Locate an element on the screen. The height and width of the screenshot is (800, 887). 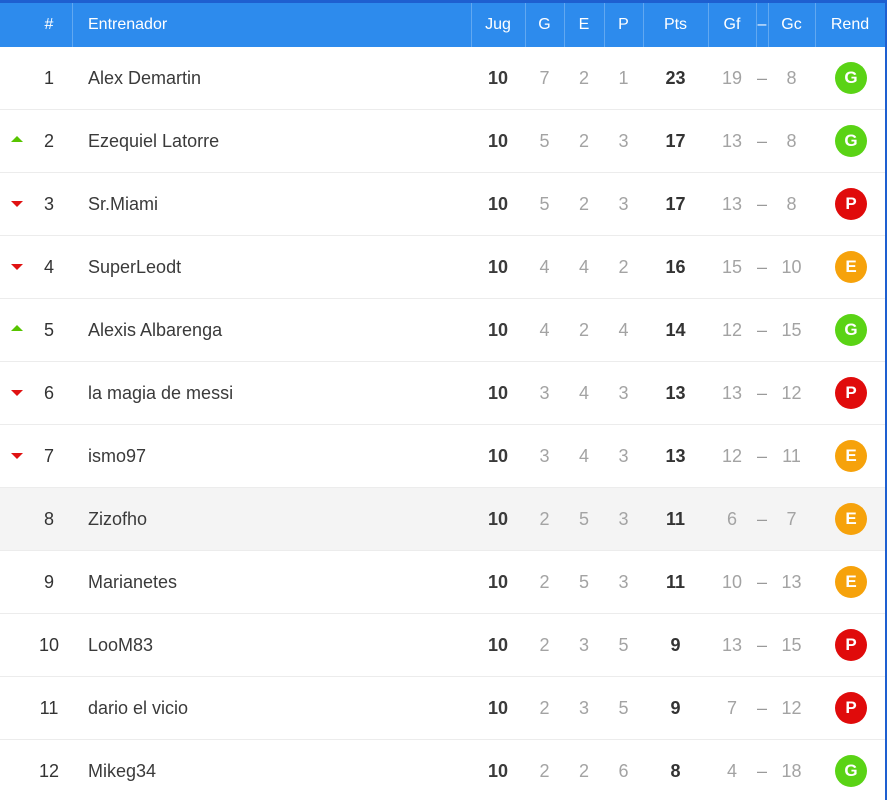
header-drawn: E is located at coordinates (584, 24).